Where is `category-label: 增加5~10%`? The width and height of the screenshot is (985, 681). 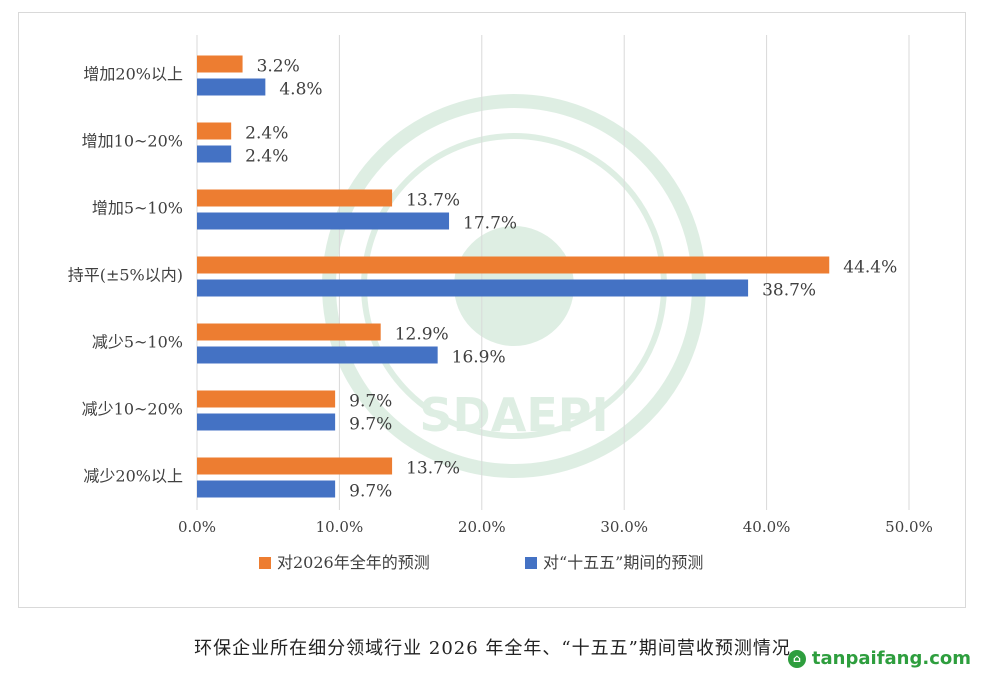 category-label: 增加5~10% is located at coordinates (137, 208).